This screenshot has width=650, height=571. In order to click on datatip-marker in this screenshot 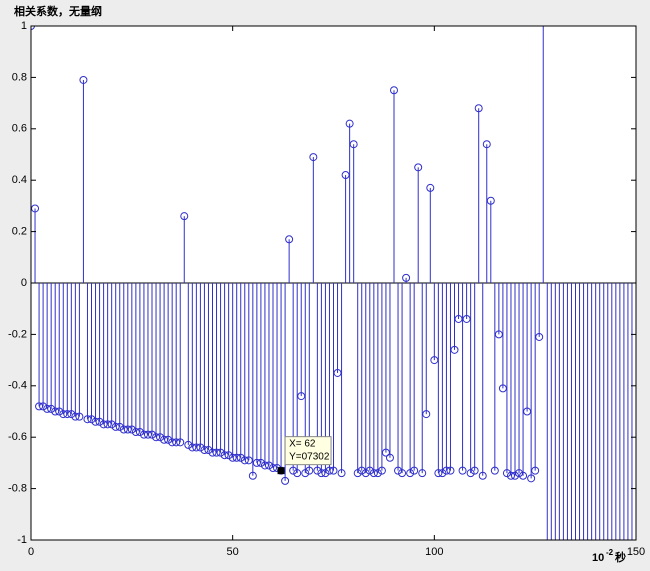, I will do `click(281, 471)`.